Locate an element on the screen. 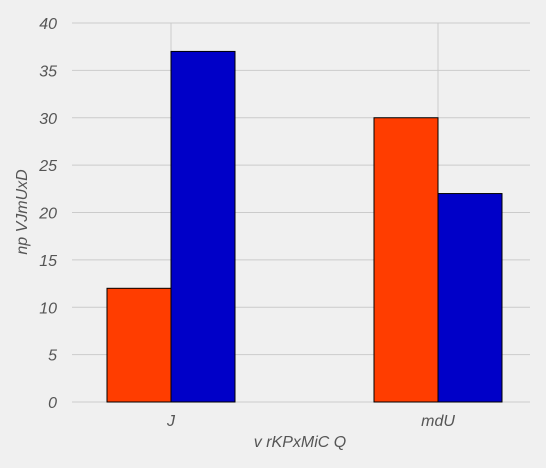 Image resolution: width=546 pixels, height=468 pixels. y-tick-label: 20 is located at coordinates (47, 214).